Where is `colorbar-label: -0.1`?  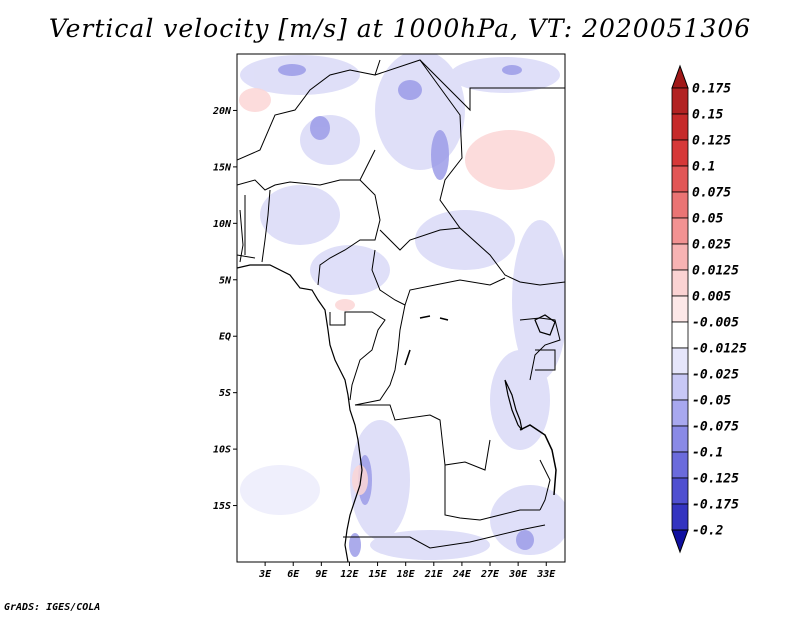 colorbar-label: -0.1 is located at coordinates (707, 453).